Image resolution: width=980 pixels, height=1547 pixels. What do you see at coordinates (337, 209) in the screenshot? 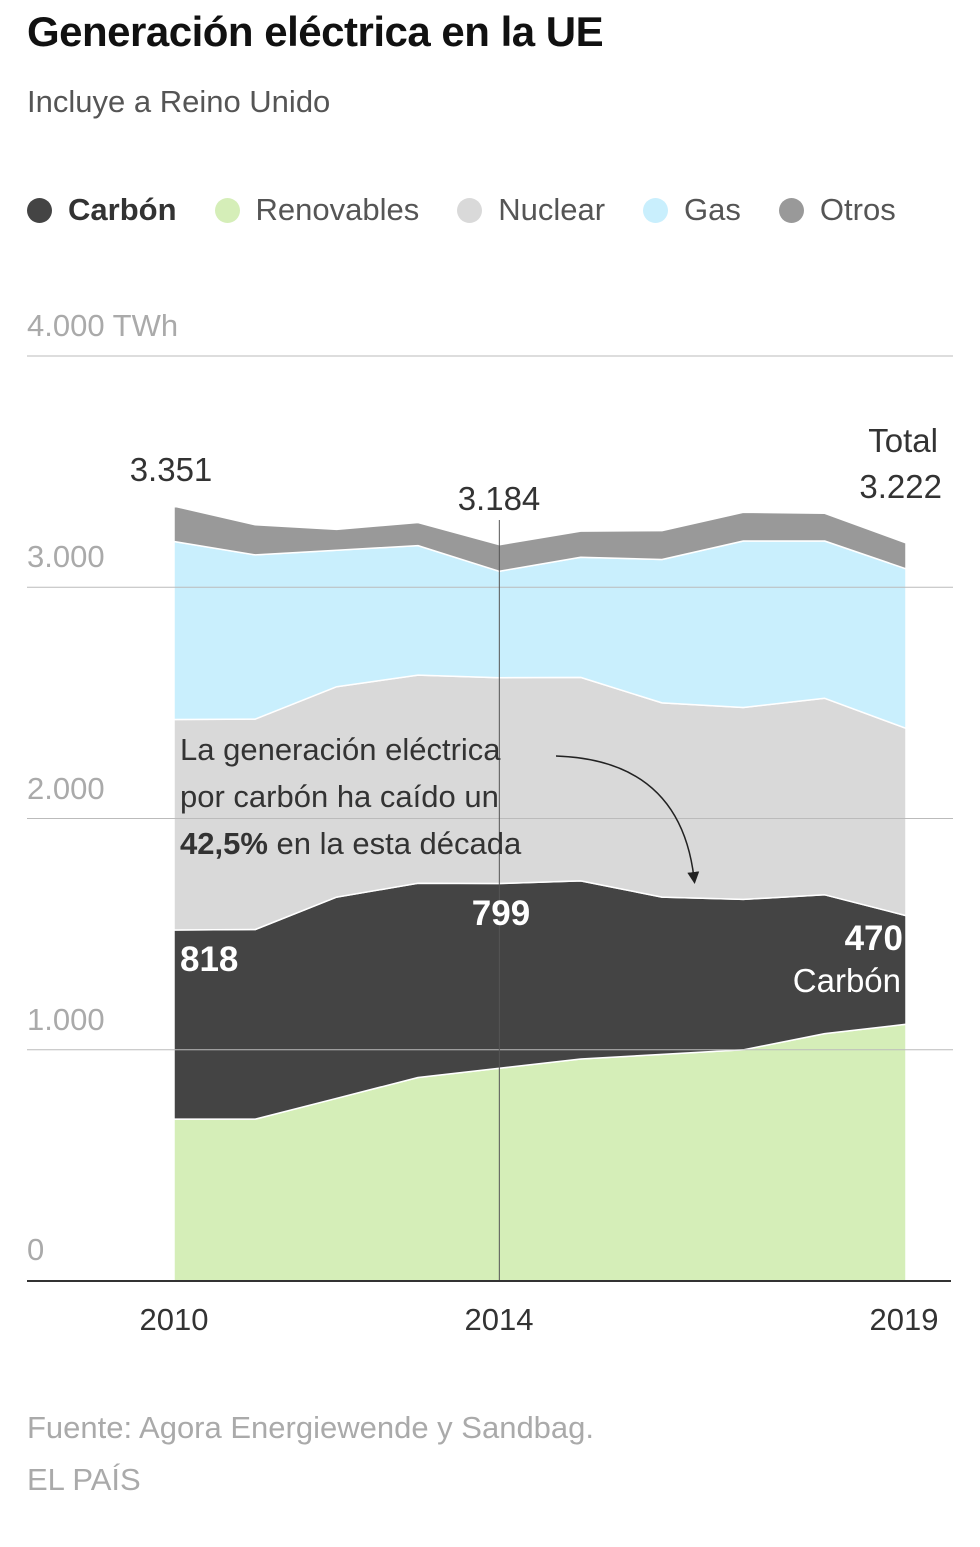
I see `legend-label-renovables: Renovables` at bounding box center [337, 209].